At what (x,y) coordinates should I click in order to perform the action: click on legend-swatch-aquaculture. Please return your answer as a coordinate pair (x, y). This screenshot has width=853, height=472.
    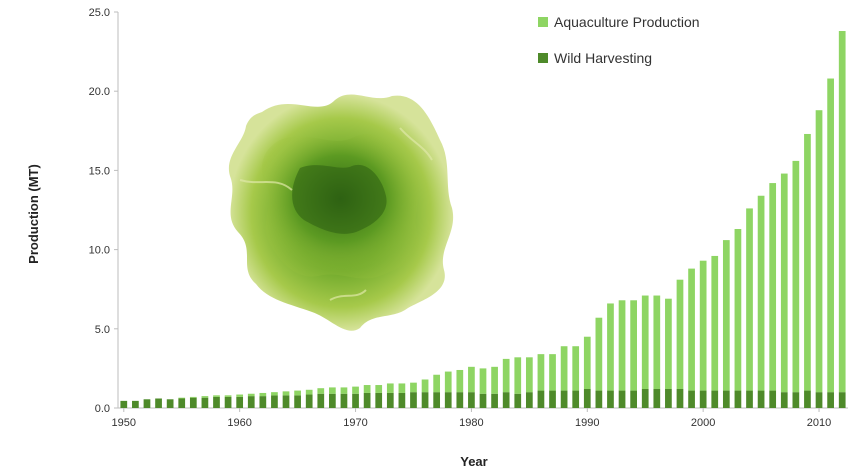
    Looking at the image, I should click on (543, 22).